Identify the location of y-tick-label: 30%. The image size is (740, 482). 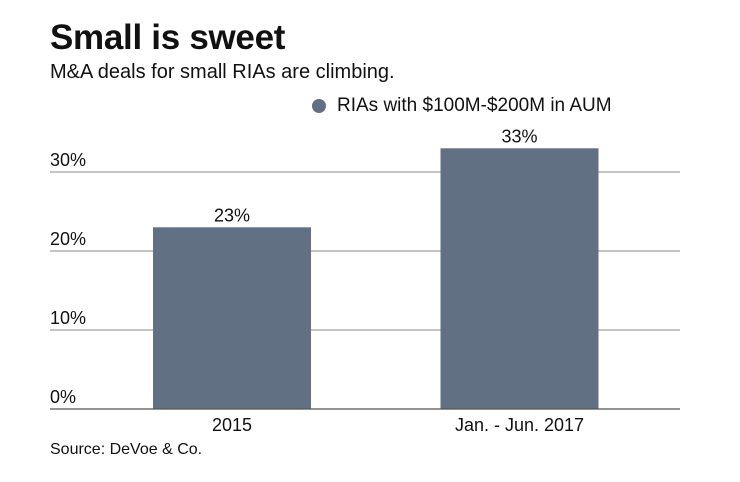
(68, 160).